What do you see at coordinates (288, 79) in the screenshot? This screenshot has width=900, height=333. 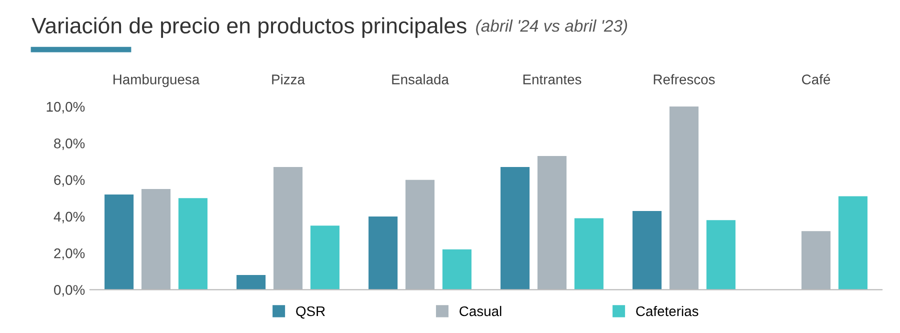 I see `x-tick-label: Pizza` at bounding box center [288, 79].